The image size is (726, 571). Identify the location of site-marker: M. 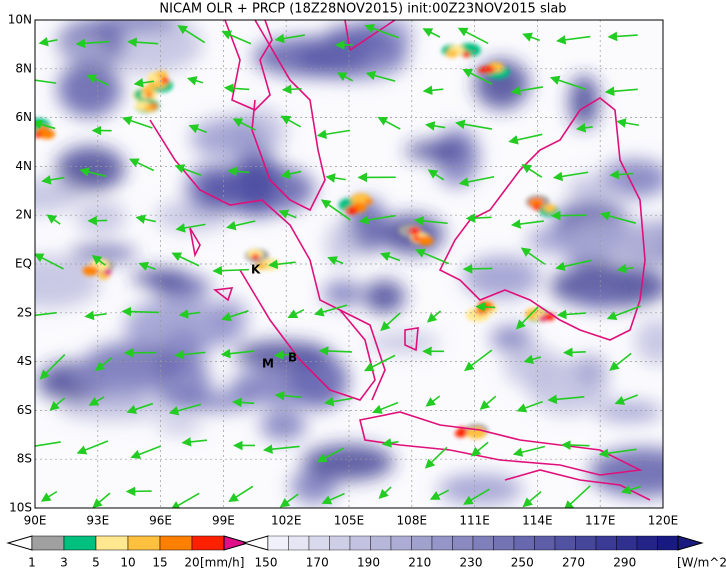
(268, 364).